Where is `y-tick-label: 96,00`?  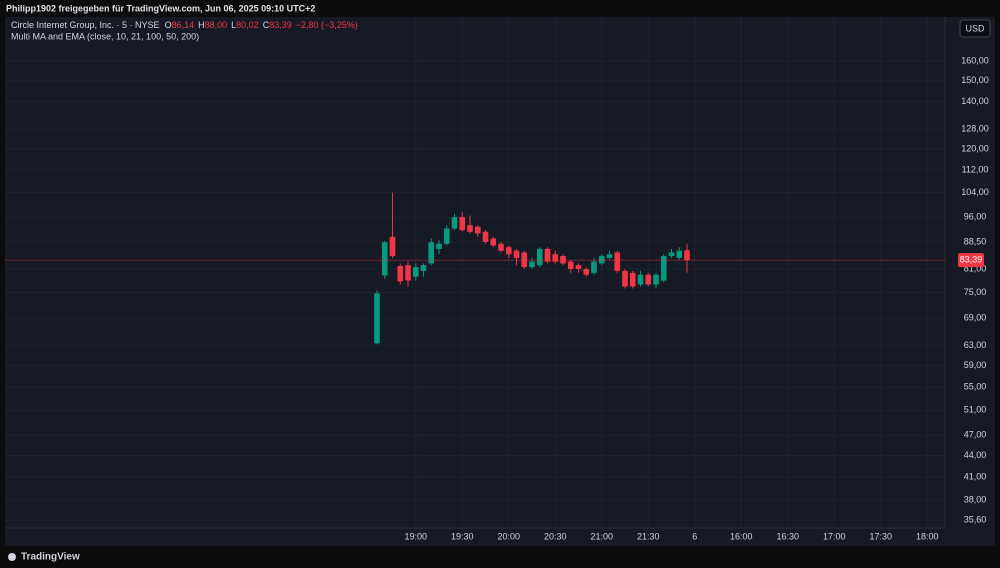
y-tick-label: 96,00 is located at coordinates (975, 216).